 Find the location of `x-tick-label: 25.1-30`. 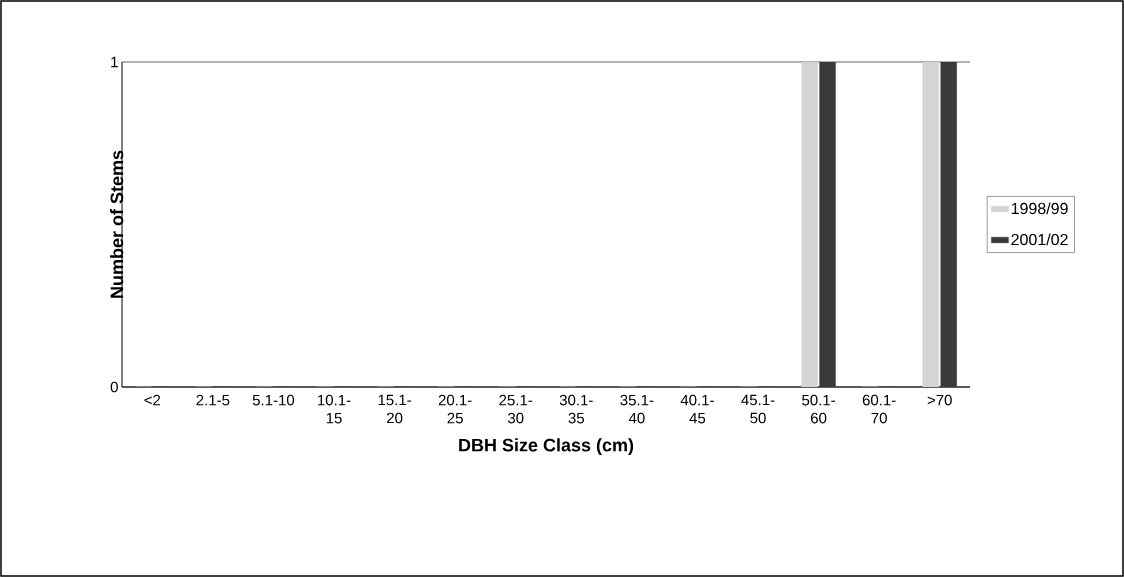

x-tick-label: 25.1-30 is located at coordinates (516, 409).